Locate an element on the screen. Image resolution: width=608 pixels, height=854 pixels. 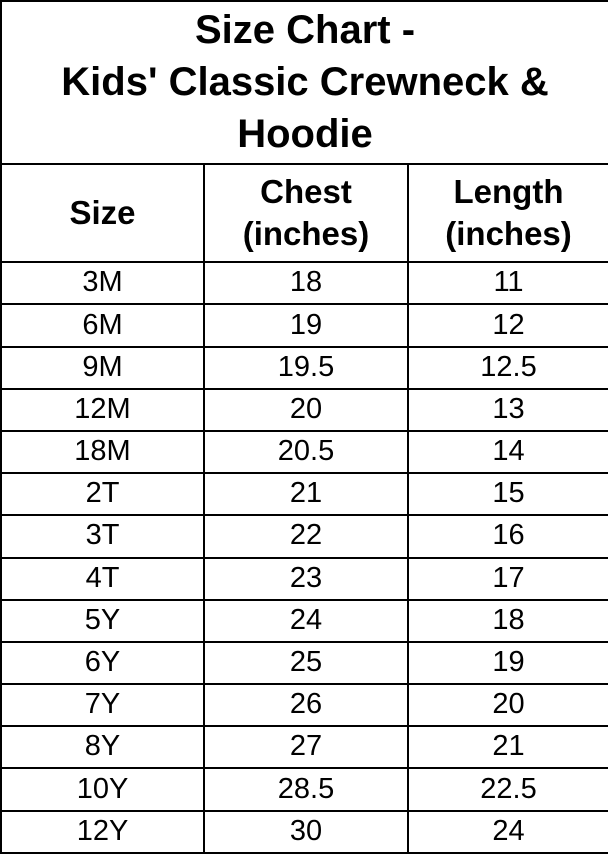
chest-cell: 22 is located at coordinates (306, 536).